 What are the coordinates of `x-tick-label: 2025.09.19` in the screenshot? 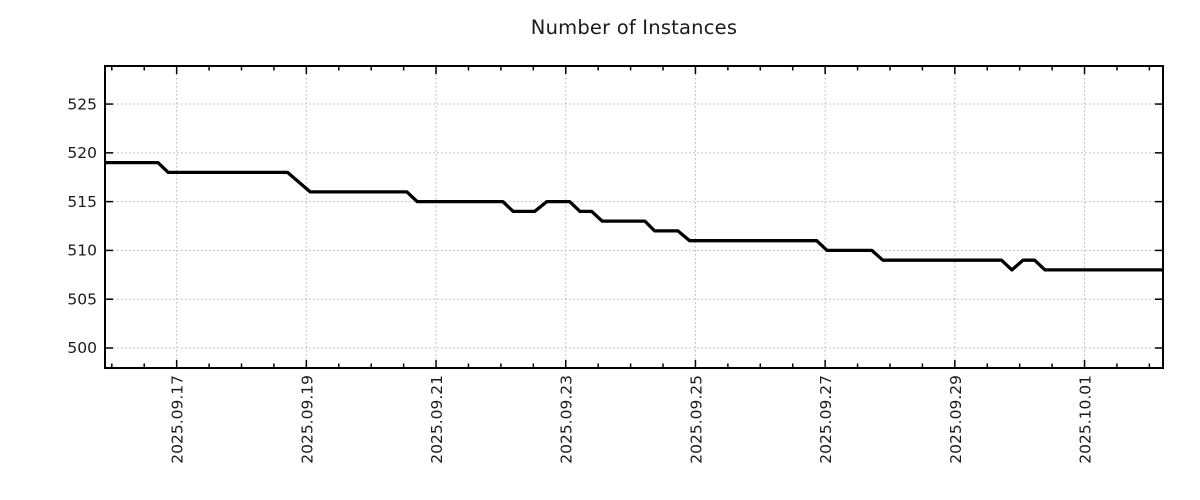 It's located at (307, 419).